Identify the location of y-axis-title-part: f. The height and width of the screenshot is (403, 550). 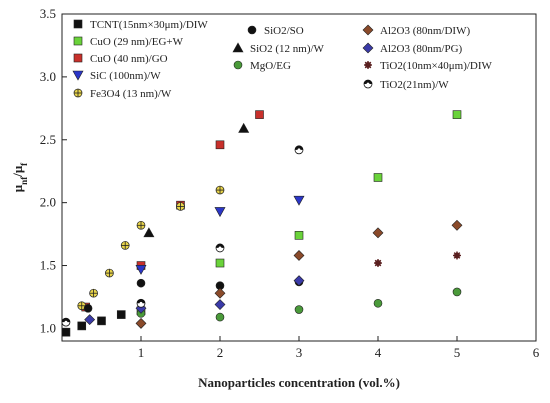
(24, 164).